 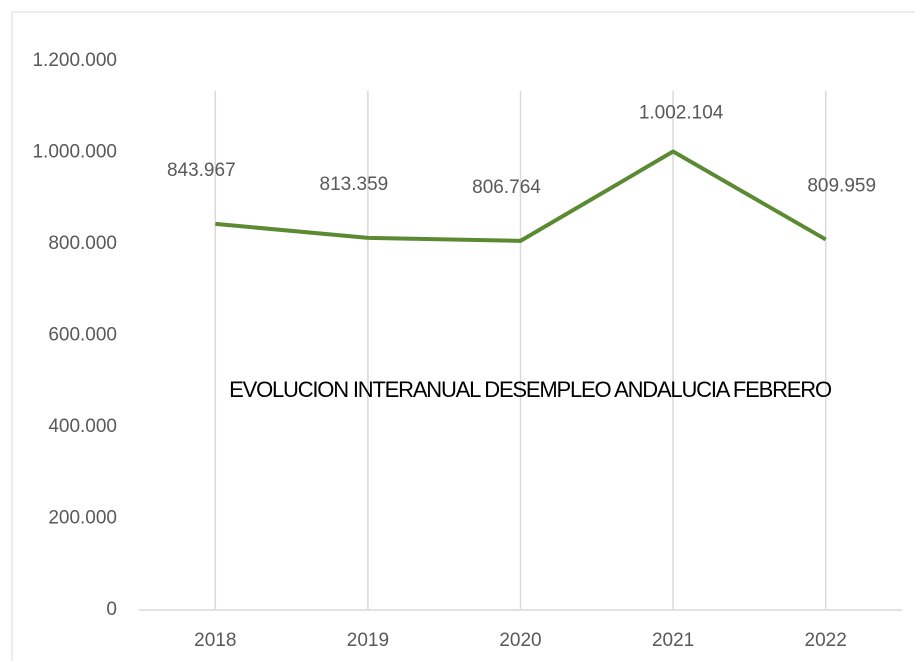 What do you see at coordinates (111, 609) in the screenshot?
I see `y-tick-label: 0` at bounding box center [111, 609].